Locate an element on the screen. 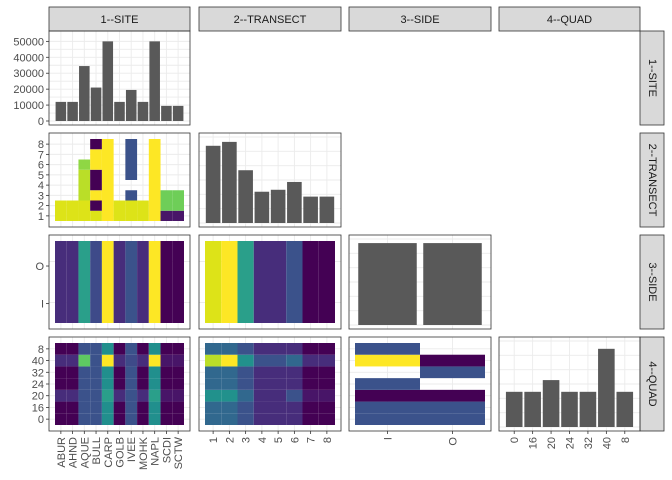 This screenshot has width=672, height=480. x-tick-label: 16 is located at coordinates (534, 443).